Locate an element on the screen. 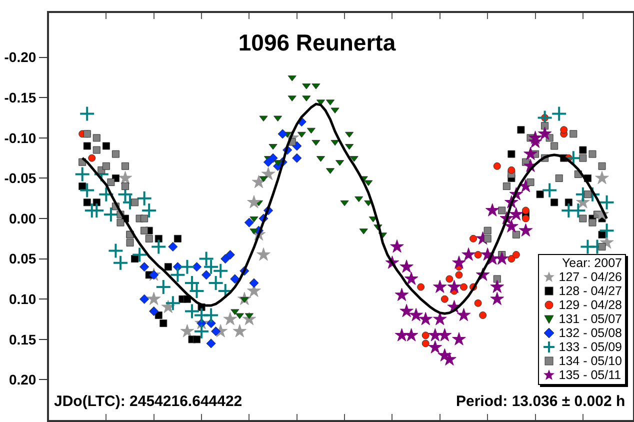 Image resolution: width=634 pixels, height=422 pixels. legend-label: 132 - 05/08 is located at coordinates (590, 333).